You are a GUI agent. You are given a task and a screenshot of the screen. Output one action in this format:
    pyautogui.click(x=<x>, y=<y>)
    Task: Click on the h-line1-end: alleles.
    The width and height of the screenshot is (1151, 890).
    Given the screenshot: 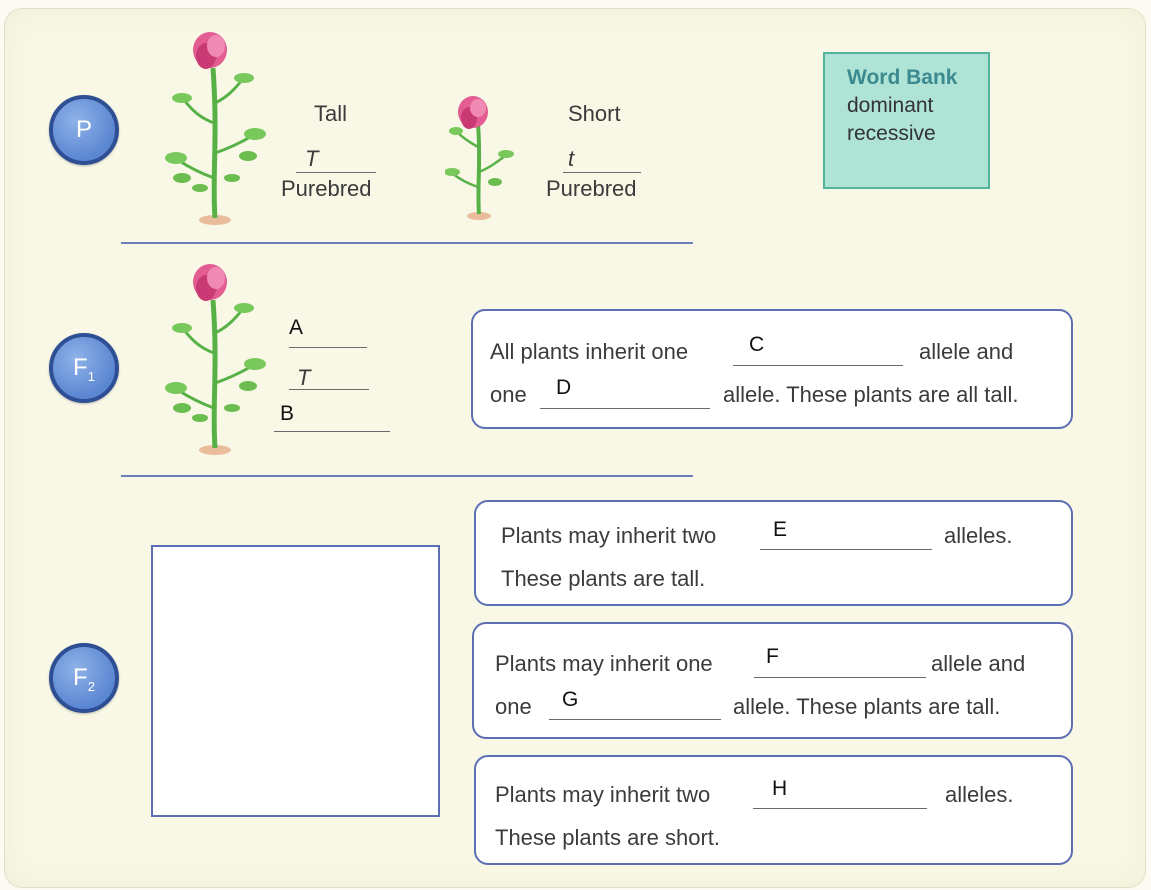 What is the action you would take?
    pyautogui.click(x=979, y=794)
    